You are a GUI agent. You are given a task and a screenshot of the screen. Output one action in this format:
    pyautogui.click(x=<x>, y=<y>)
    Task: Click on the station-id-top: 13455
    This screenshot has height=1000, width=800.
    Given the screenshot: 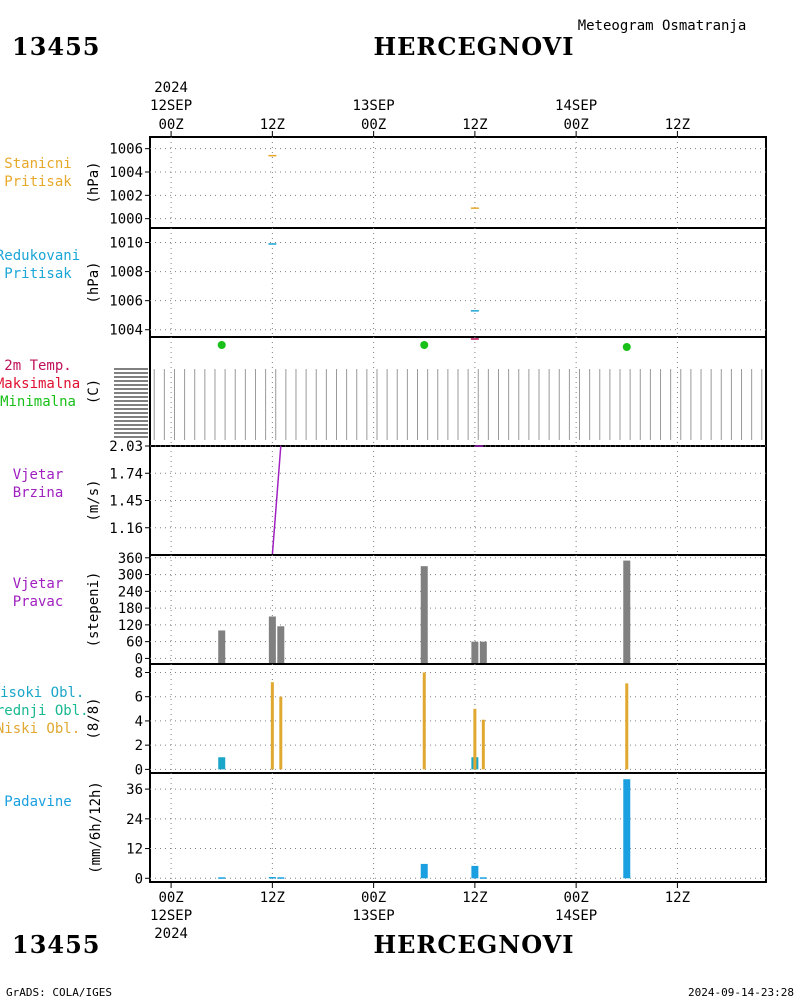 What is the action you would take?
    pyautogui.click(x=56, y=46)
    